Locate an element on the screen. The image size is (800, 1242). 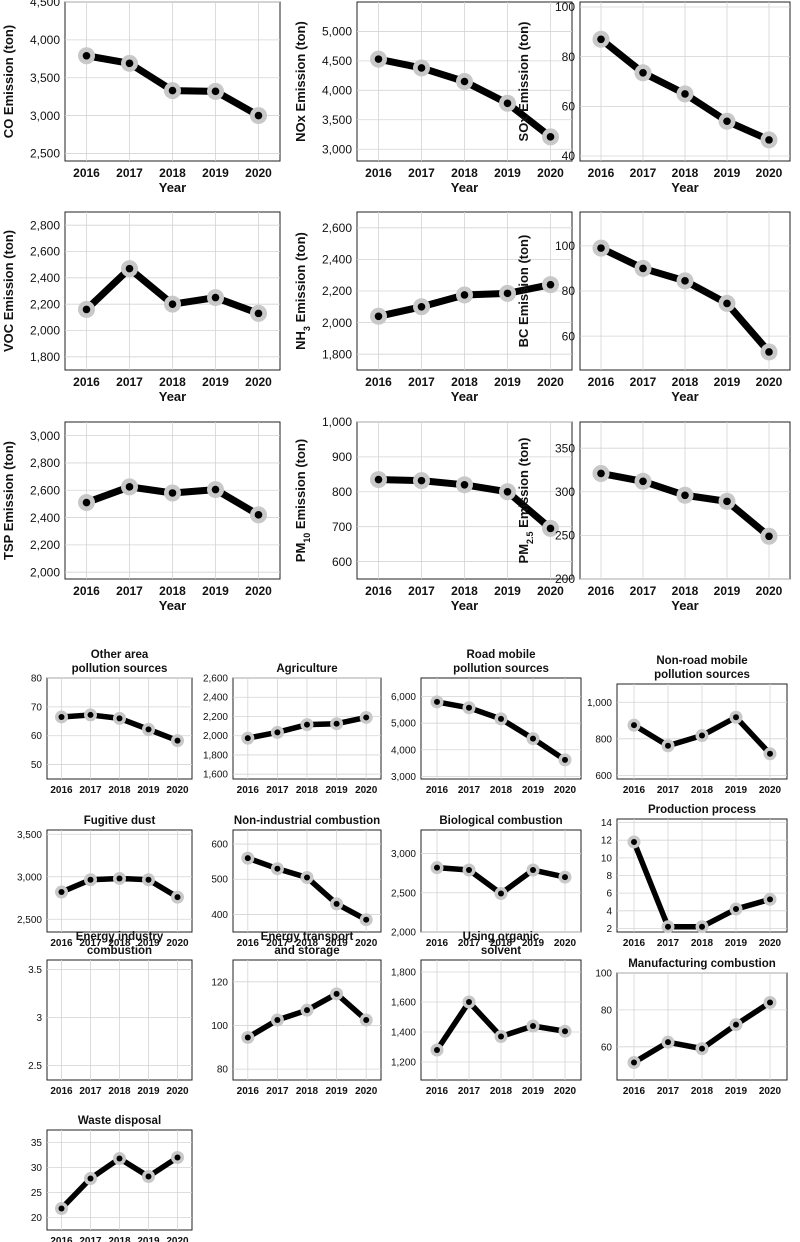
y-tick-label: 200 is located at coordinates (565, 579).